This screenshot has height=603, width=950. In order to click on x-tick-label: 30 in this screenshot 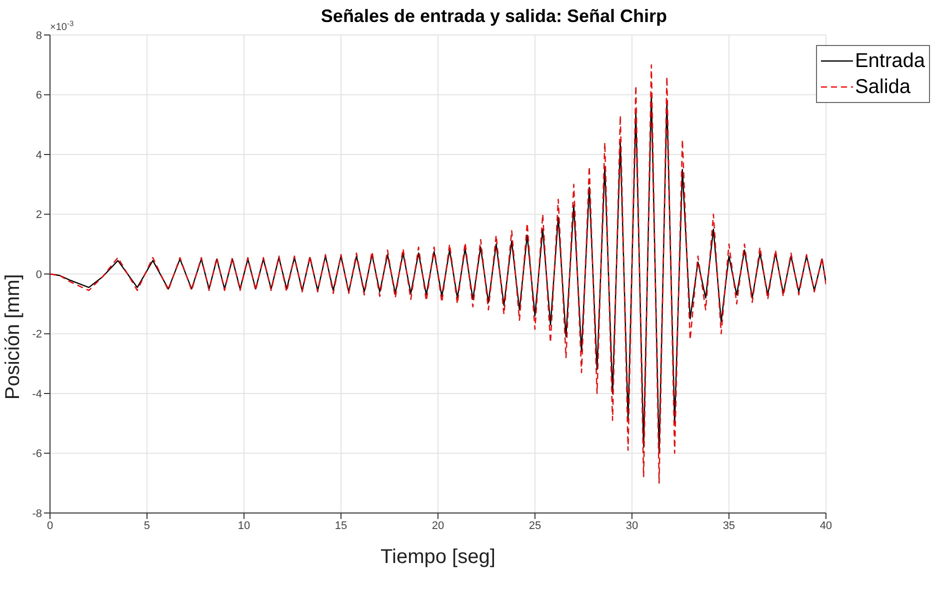, I will do `click(632, 526)`.